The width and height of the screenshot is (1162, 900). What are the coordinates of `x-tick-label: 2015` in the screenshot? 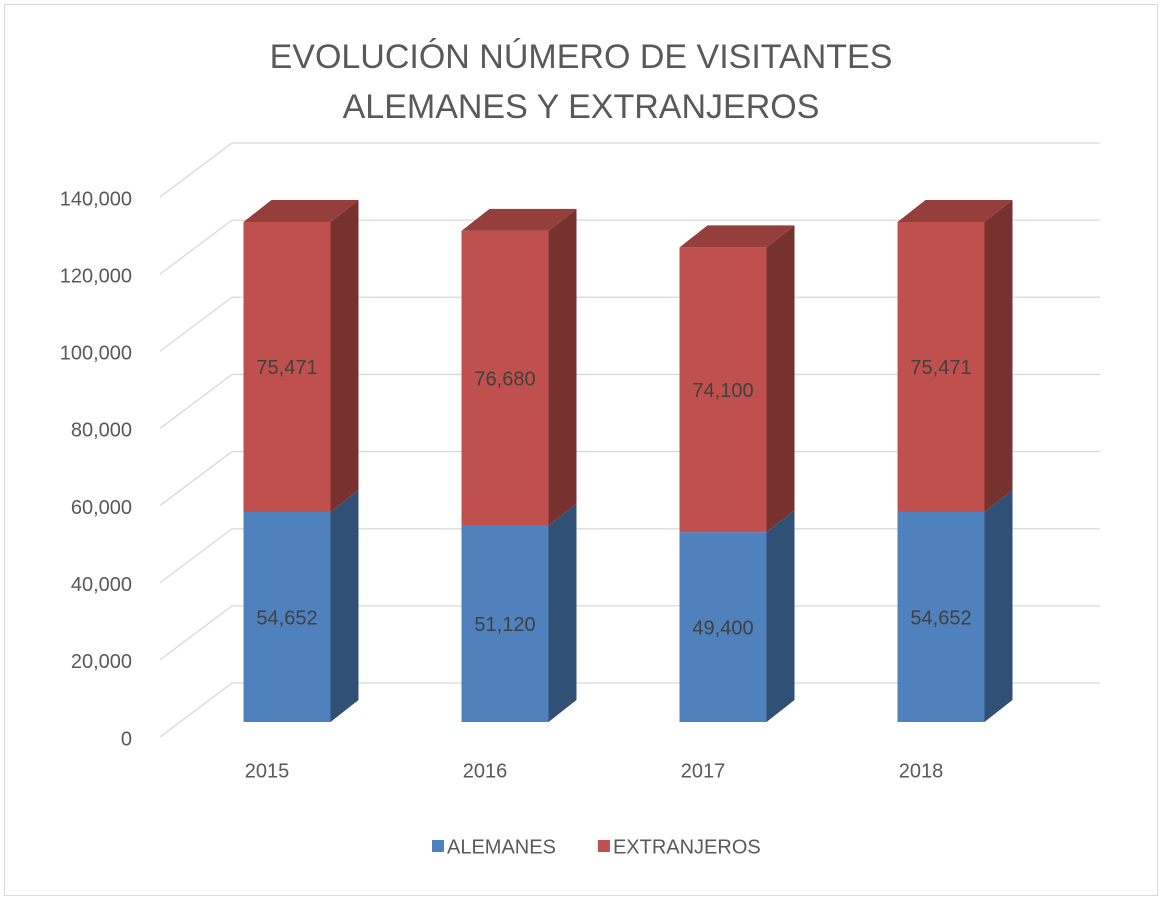 It's located at (267, 771).